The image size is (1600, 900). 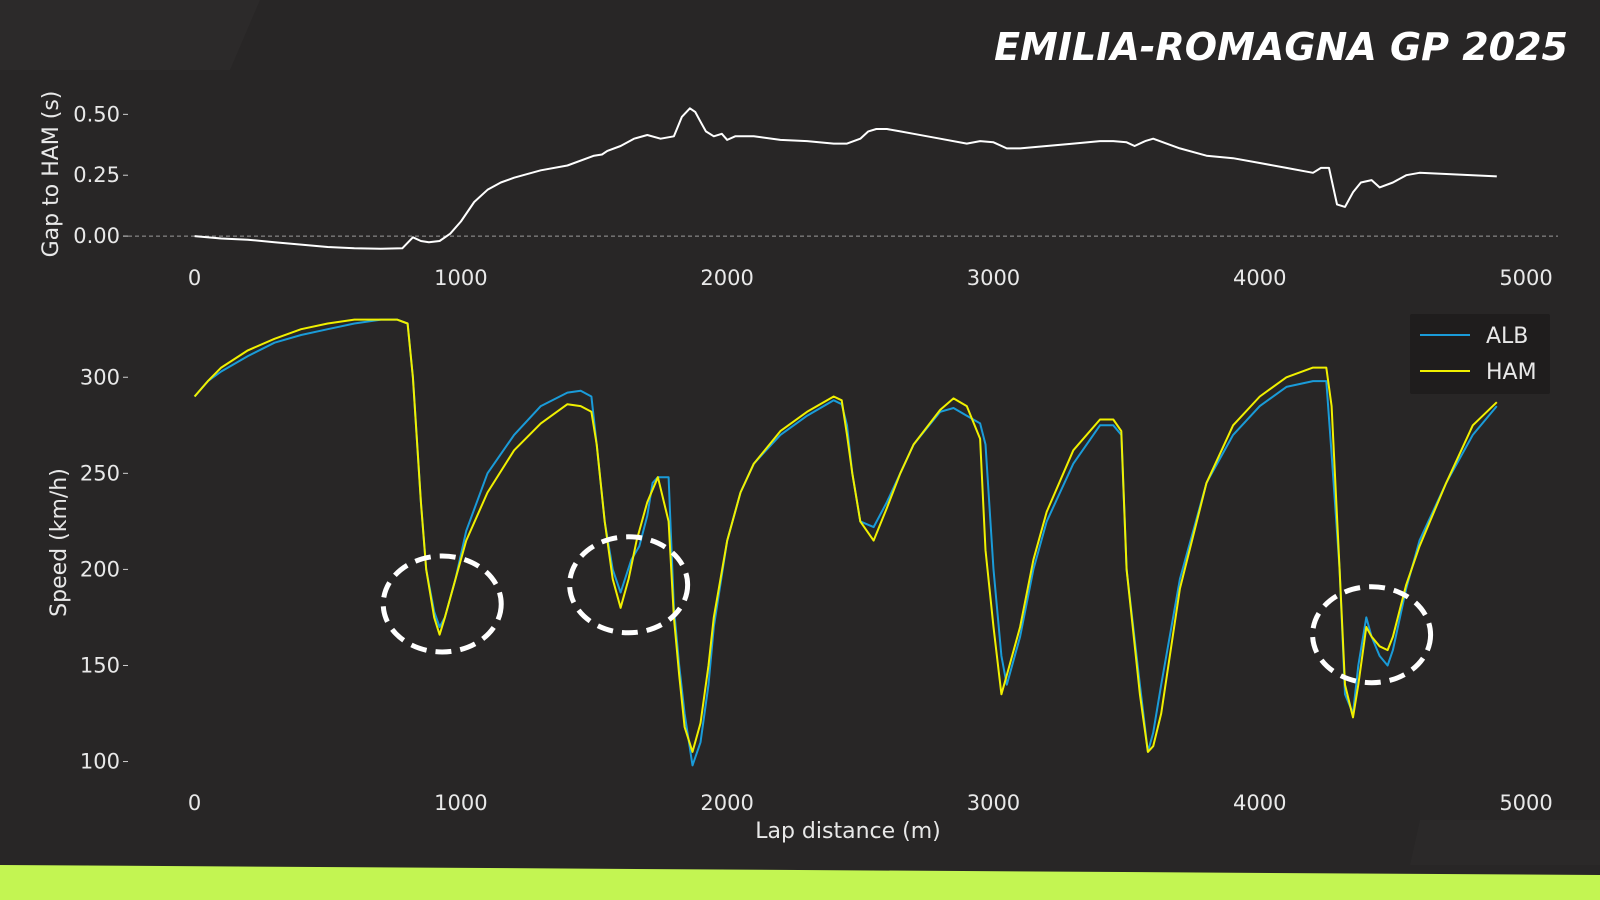 What do you see at coordinates (800, 882) in the screenshot?
I see `bottom-band` at bounding box center [800, 882].